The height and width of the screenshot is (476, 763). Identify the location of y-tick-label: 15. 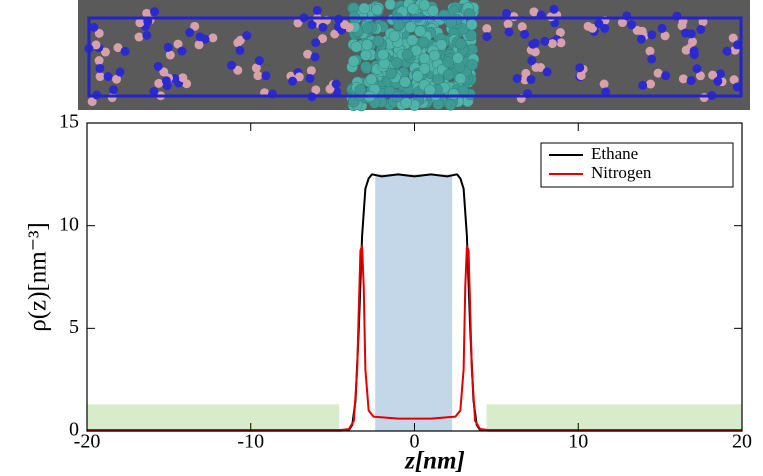
(69, 122).